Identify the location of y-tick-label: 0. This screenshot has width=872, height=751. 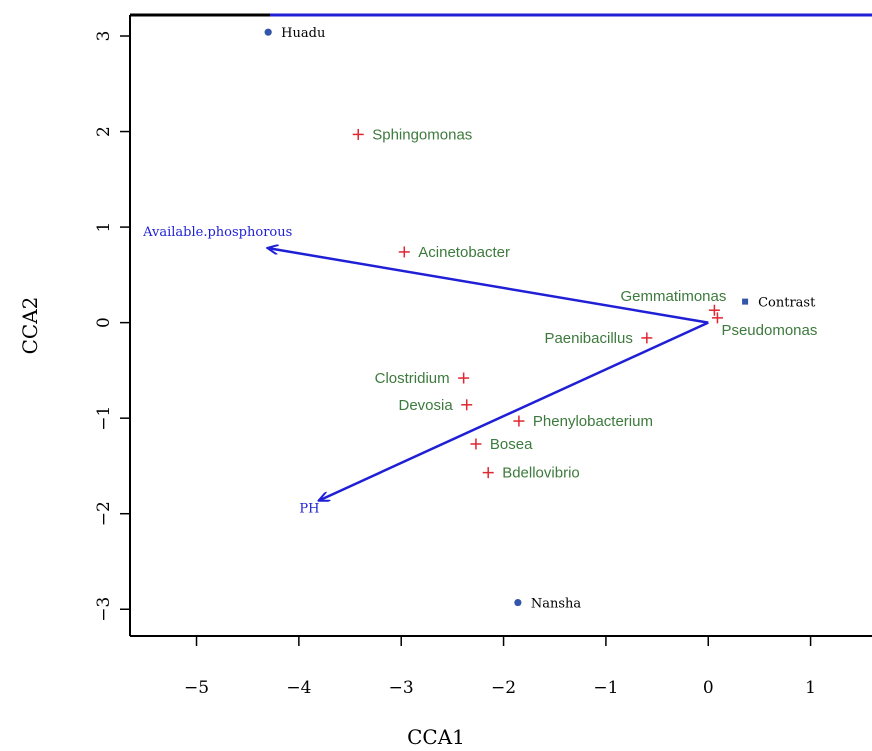
(104, 322).